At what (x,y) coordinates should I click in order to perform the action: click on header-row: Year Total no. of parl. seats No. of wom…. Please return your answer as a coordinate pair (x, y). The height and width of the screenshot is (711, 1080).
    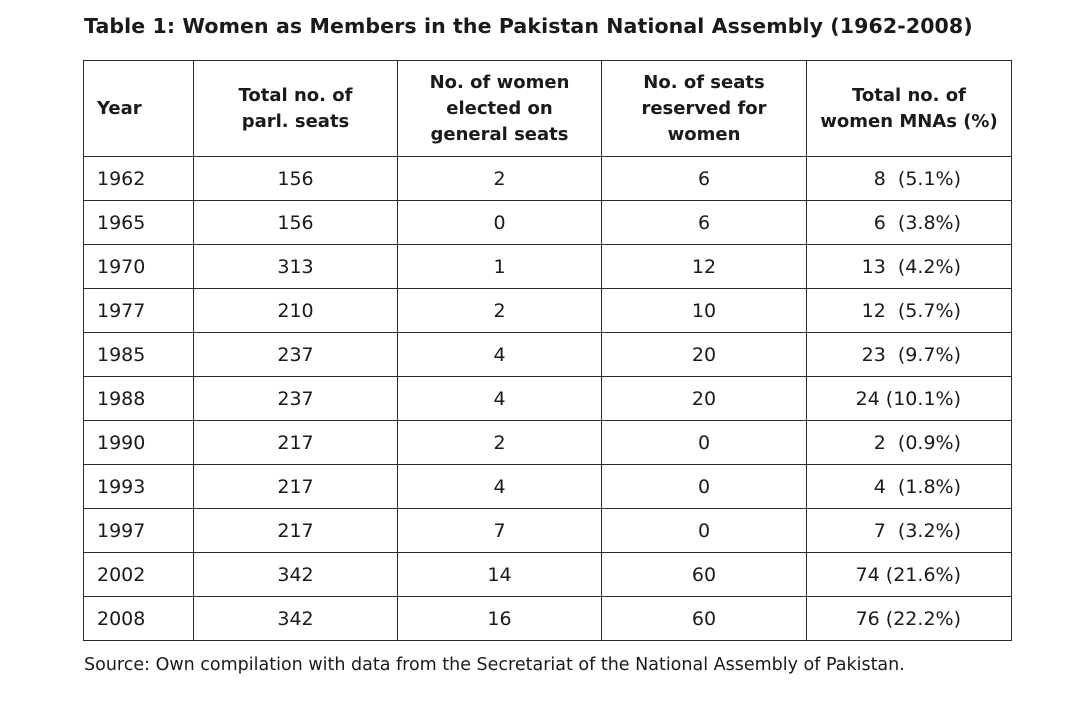
    Looking at the image, I should click on (547, 108).